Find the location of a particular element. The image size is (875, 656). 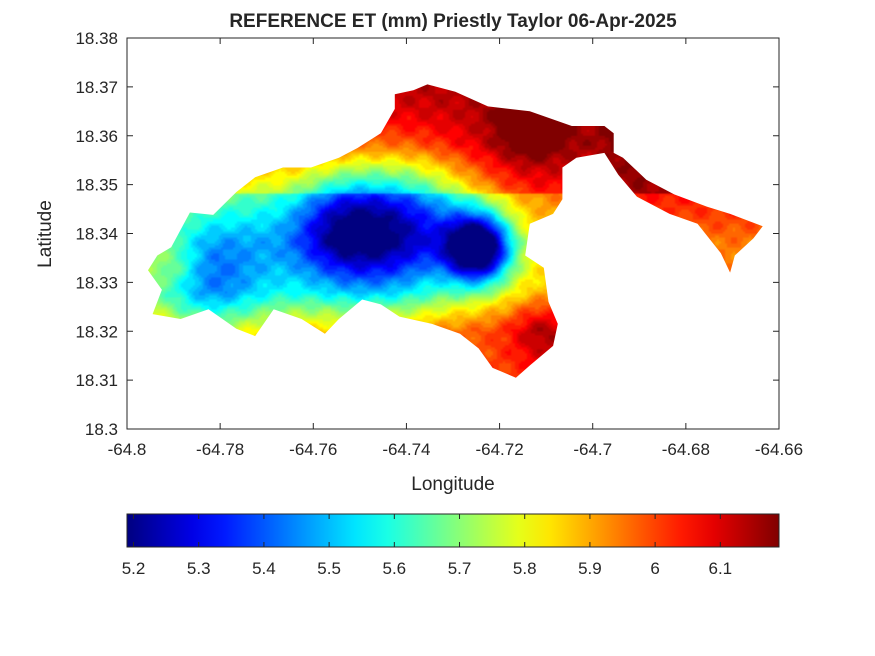

colorbar-tick-label: 6 is located at coordinates (654, 568).